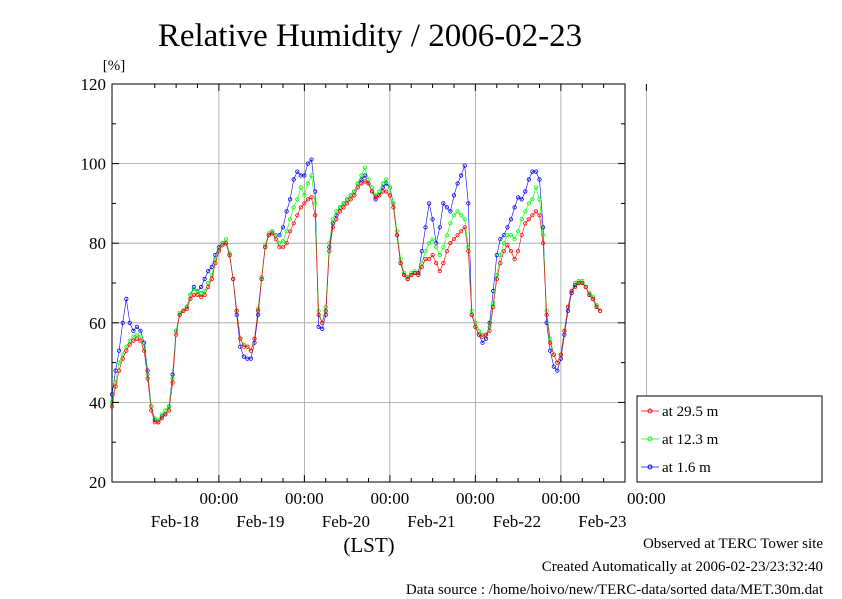 This screenshot has height=599, width=842. Describe the element at coordinates (114, 66) in the screenshot. I see `y-axis-unit: [%]` at that location.